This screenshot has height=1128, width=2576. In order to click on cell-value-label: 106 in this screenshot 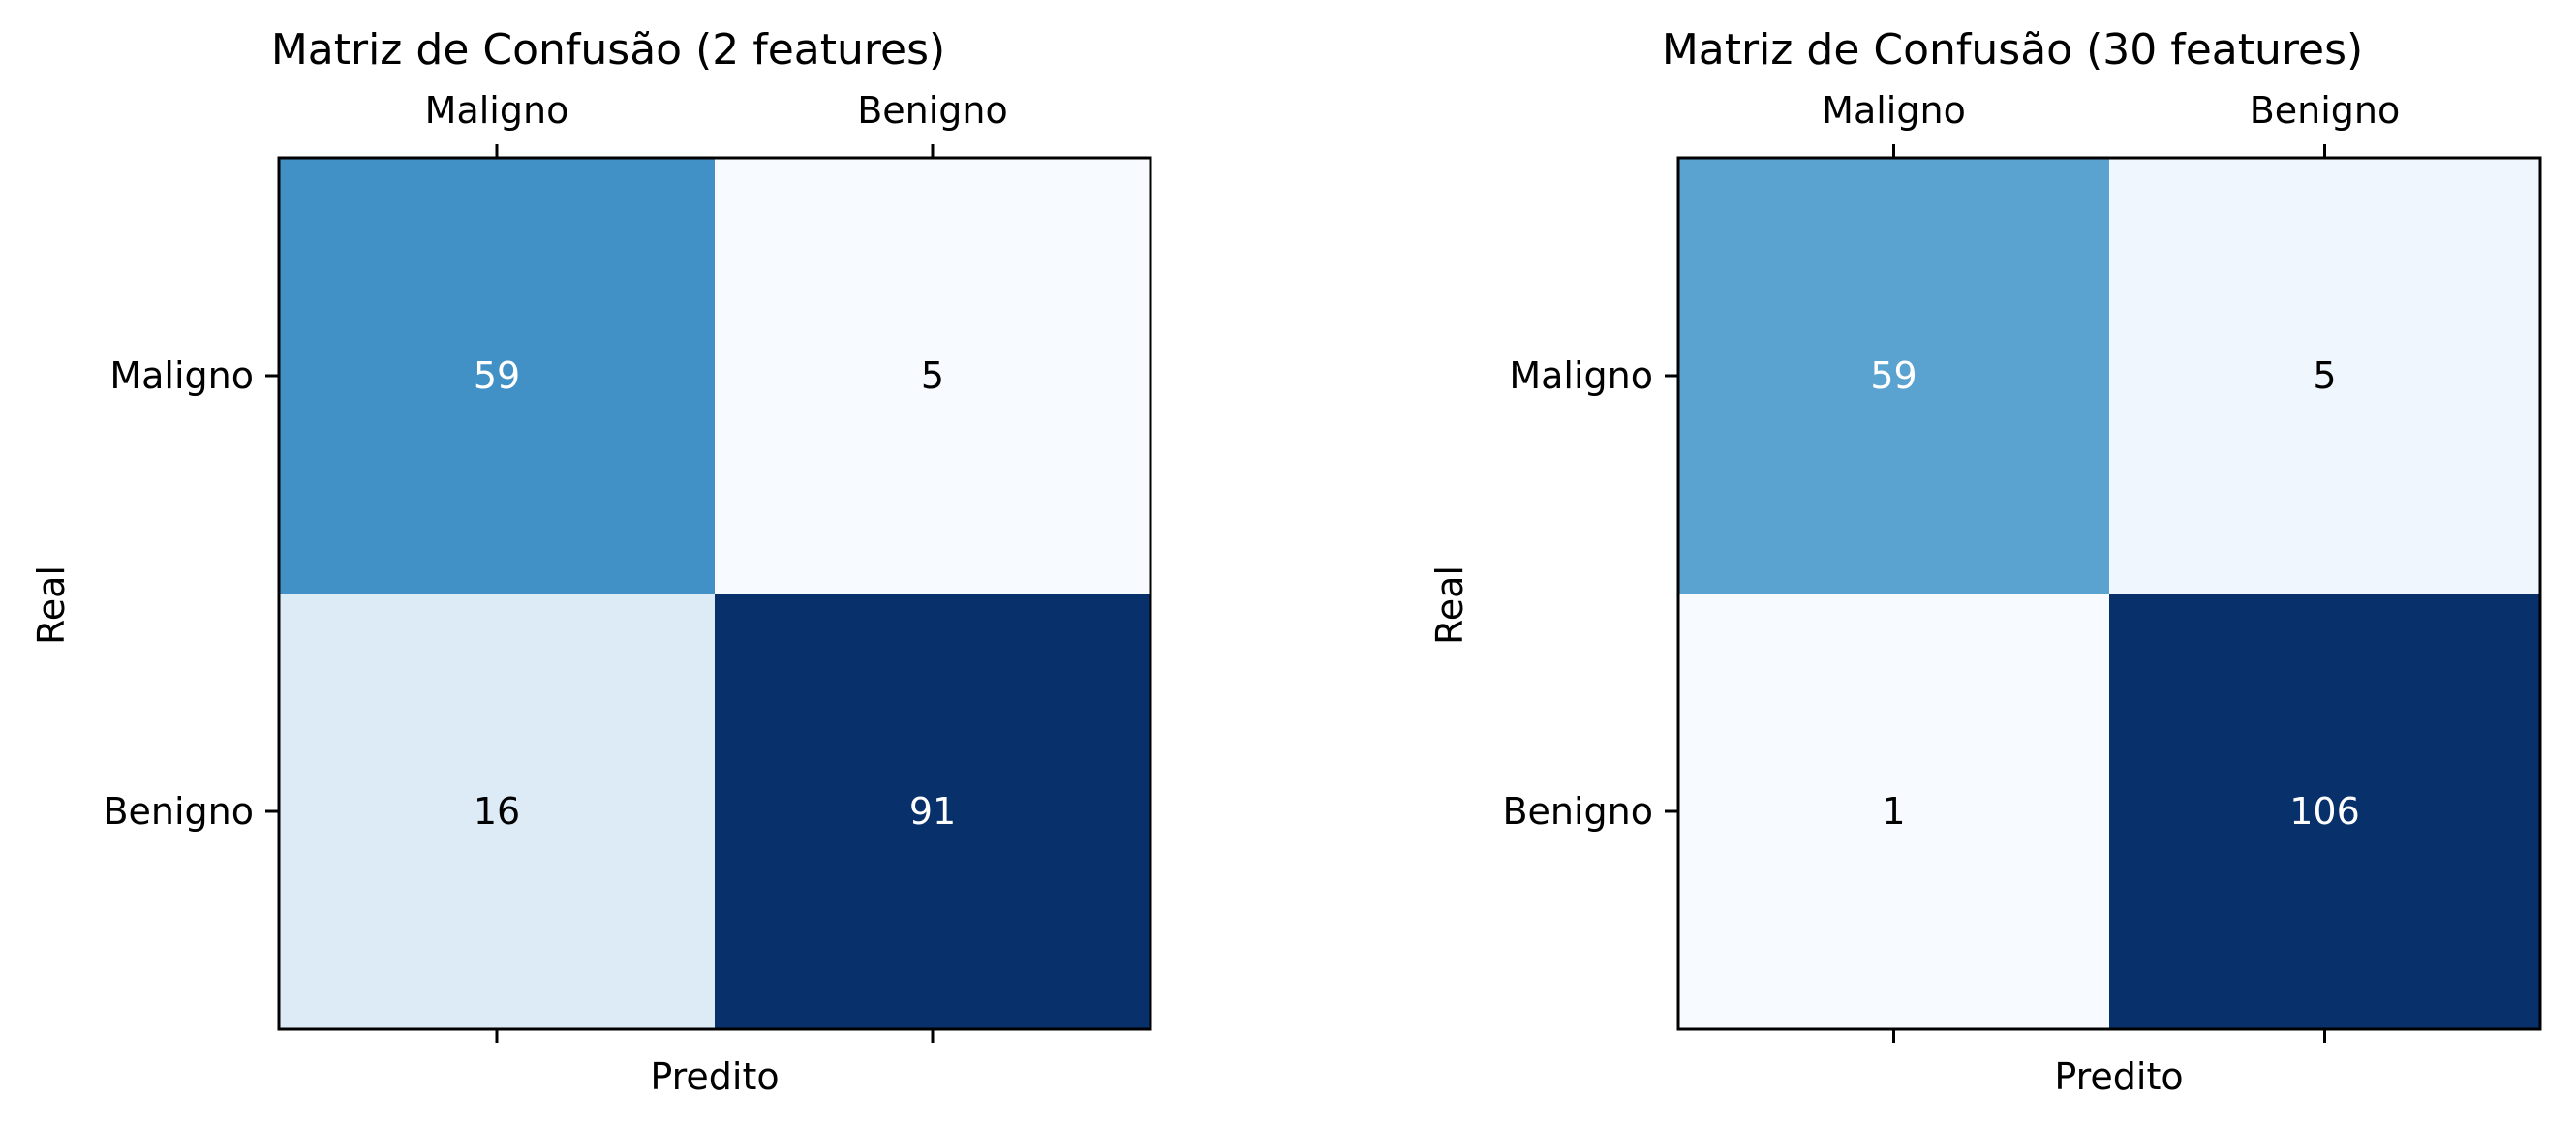, I will do `click(2324, 811)`.